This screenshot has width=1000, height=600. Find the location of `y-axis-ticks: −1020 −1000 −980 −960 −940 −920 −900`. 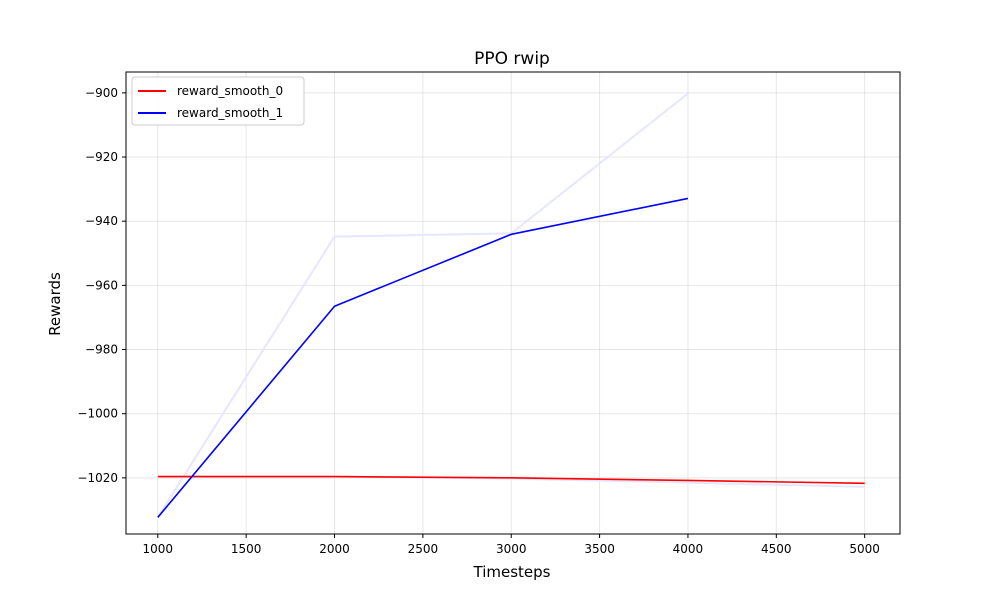

y-axis-ticks: −1020 −1000 −980 −960 −940 −920 −900 is located at coordinates (101, 285).